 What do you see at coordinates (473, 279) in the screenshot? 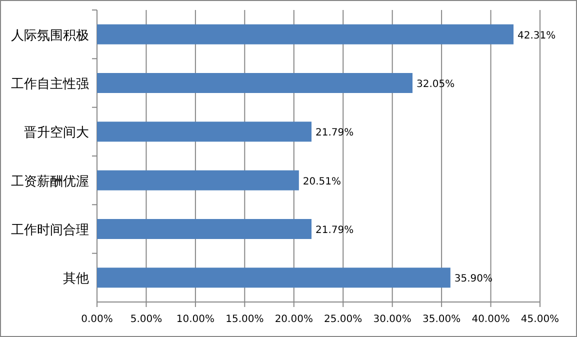
I see `data-label: 35.90%` at bounding box center [473, 279].